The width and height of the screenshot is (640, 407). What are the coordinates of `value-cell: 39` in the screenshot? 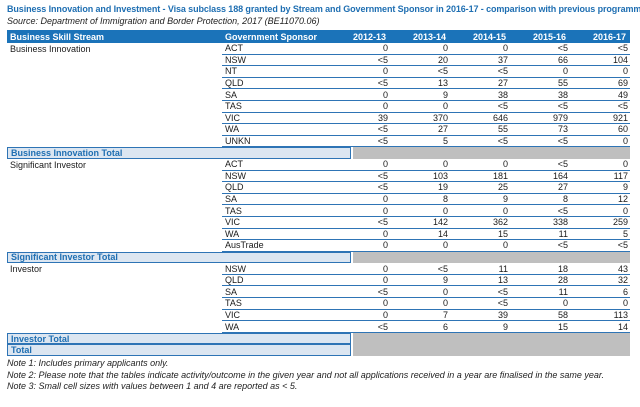 It's located at (360, 119).